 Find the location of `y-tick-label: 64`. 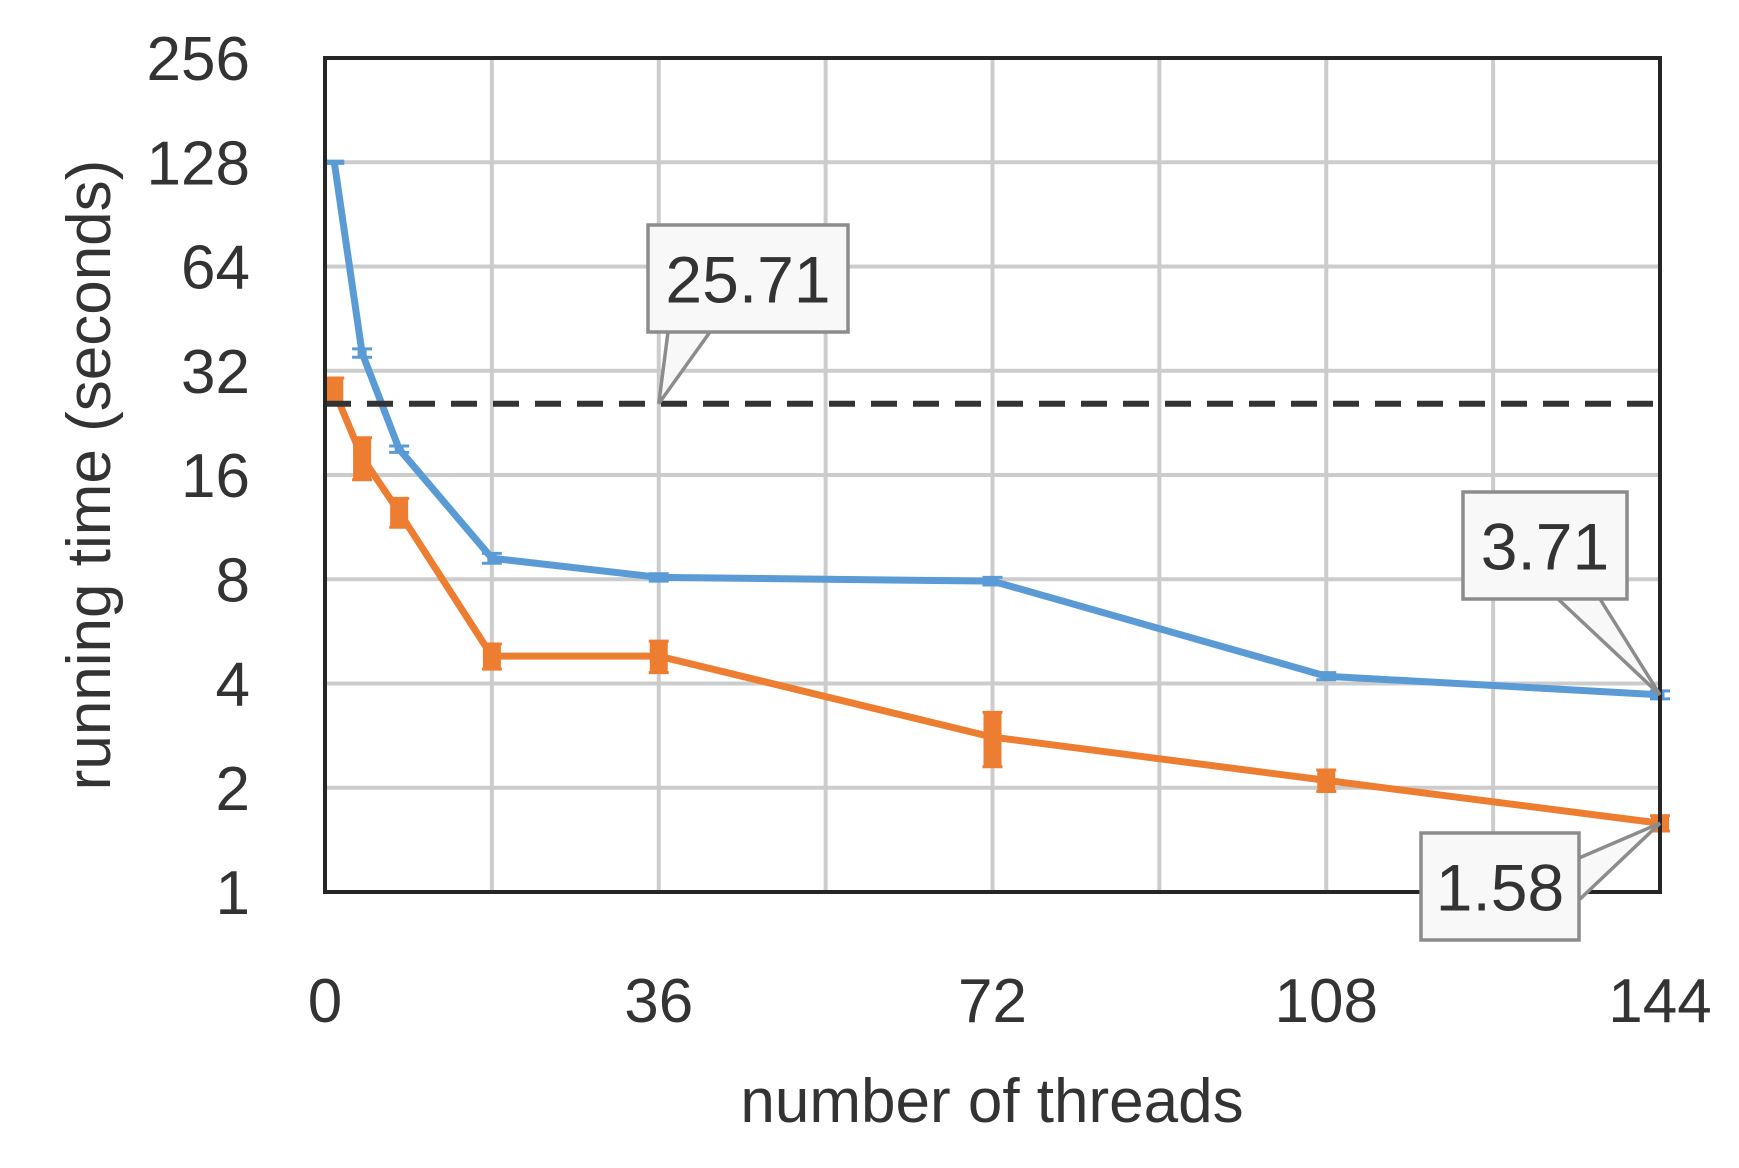

y-tick-label: 64 is located at coordinates (215, 268).